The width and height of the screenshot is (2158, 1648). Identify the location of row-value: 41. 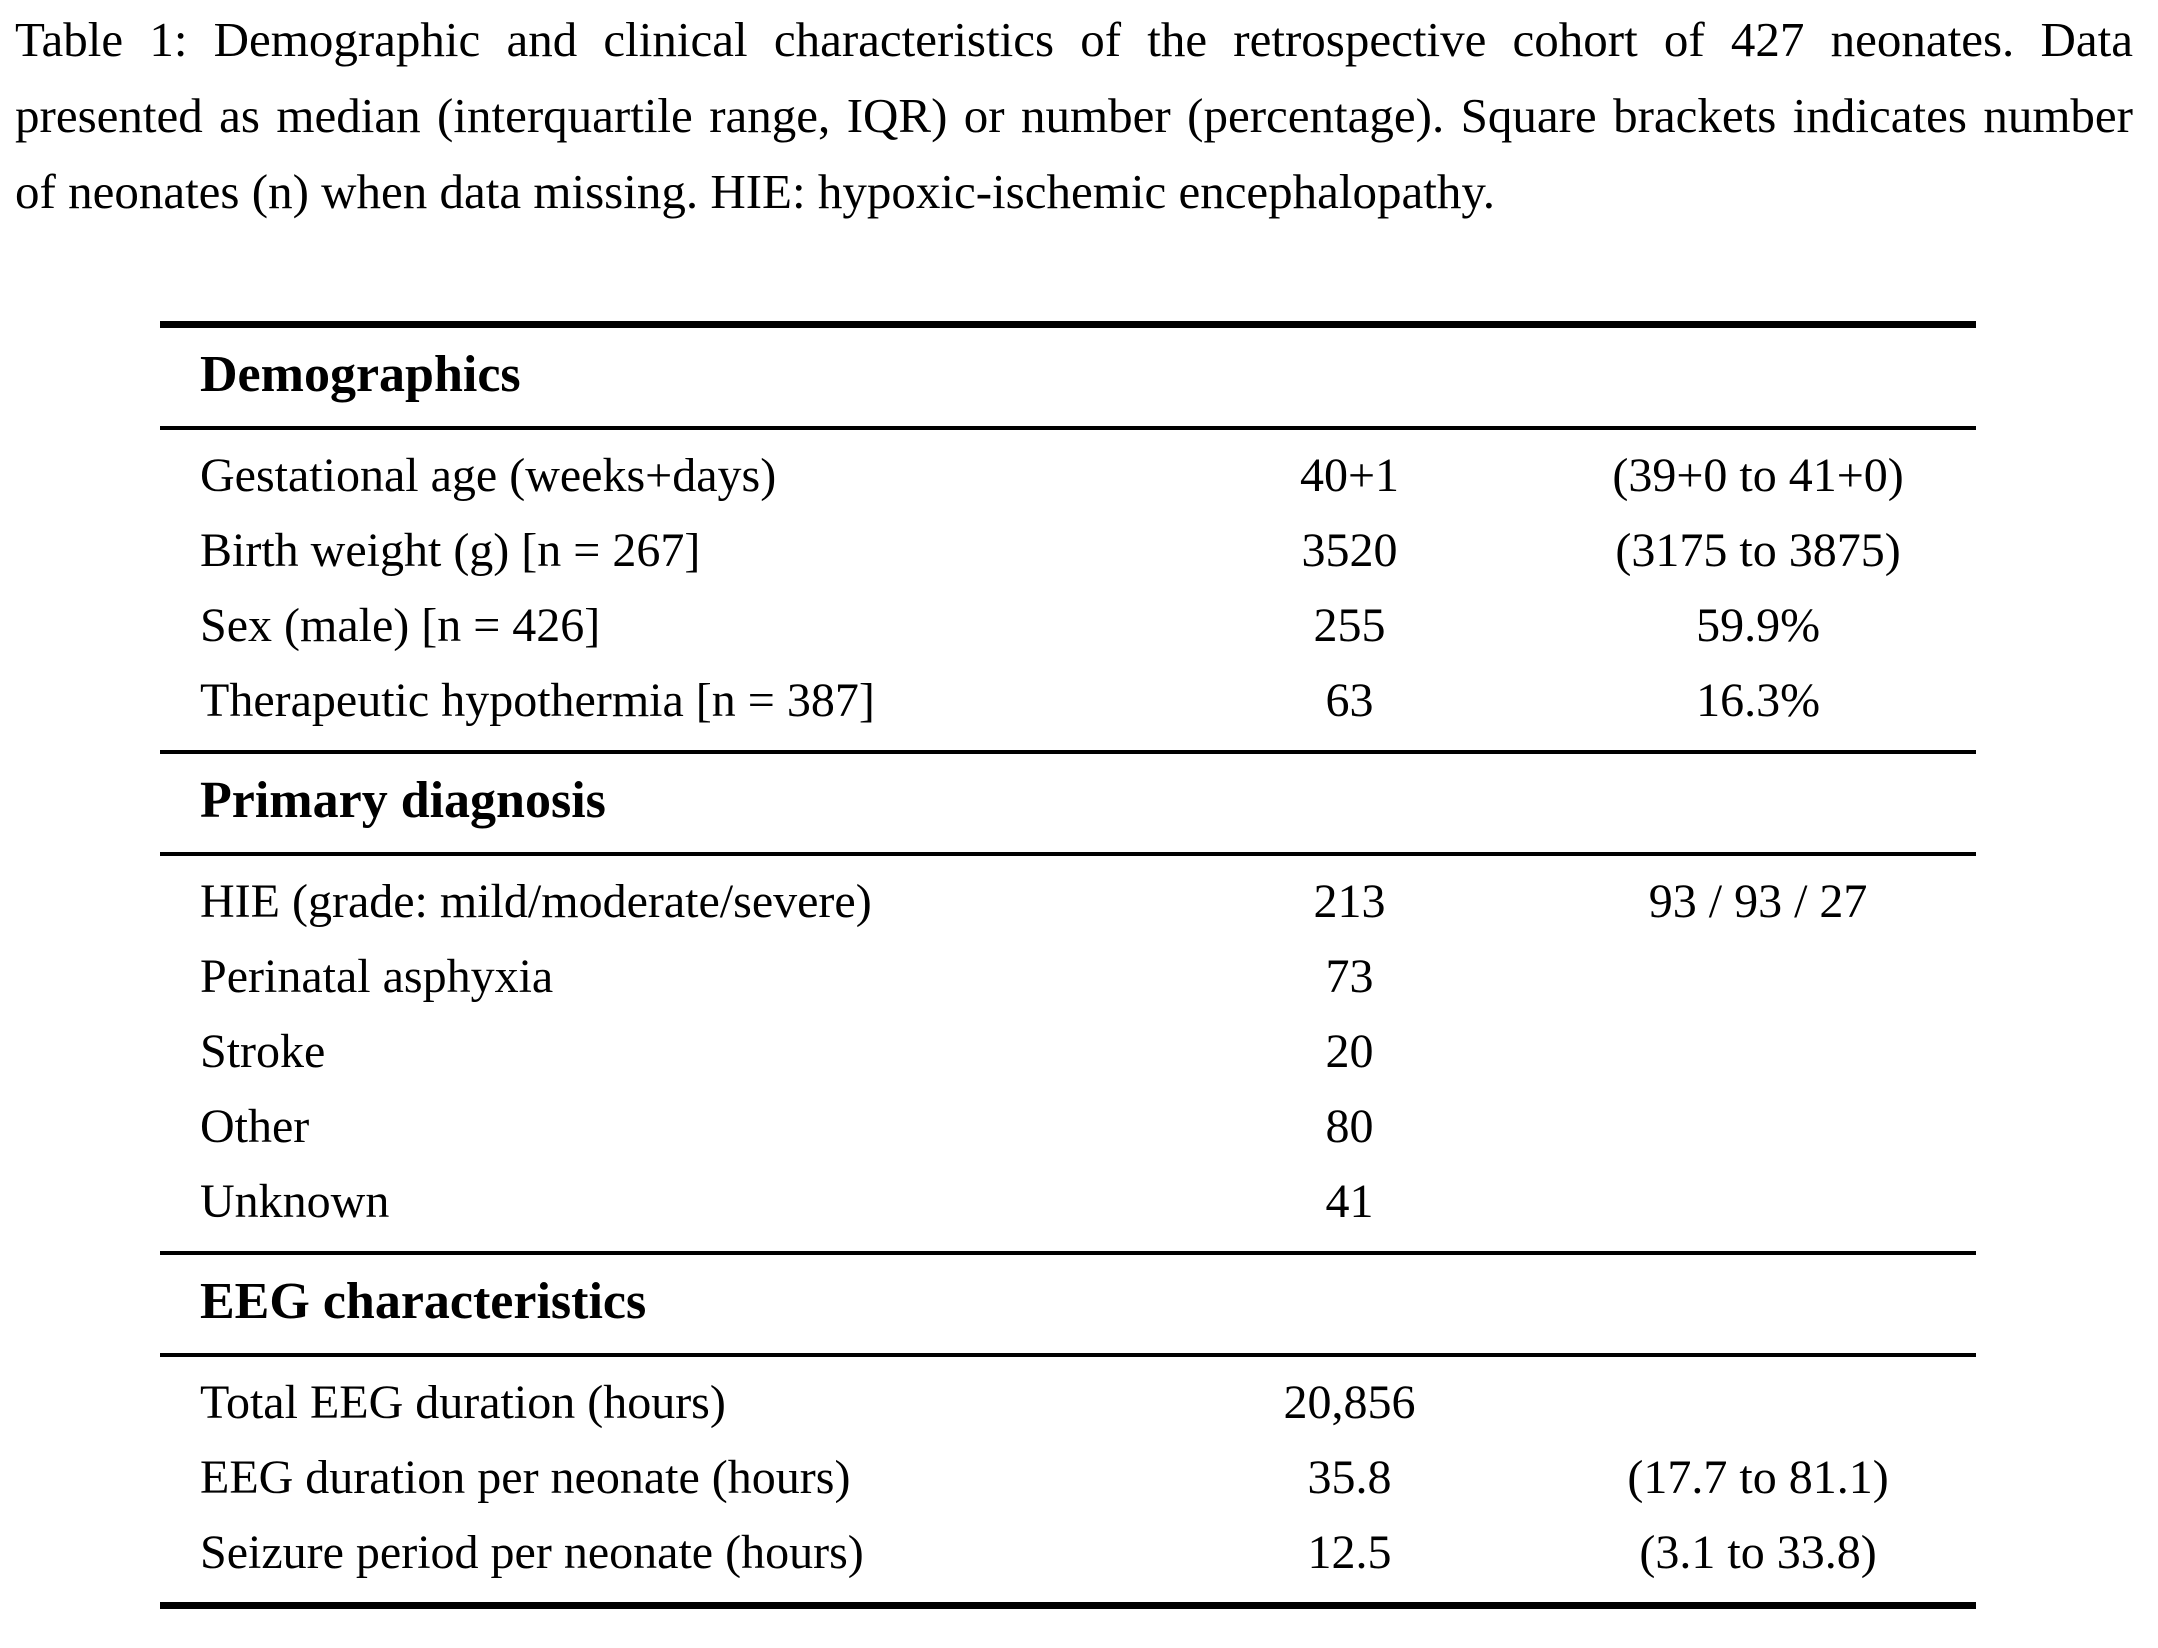
(1349, 1201).